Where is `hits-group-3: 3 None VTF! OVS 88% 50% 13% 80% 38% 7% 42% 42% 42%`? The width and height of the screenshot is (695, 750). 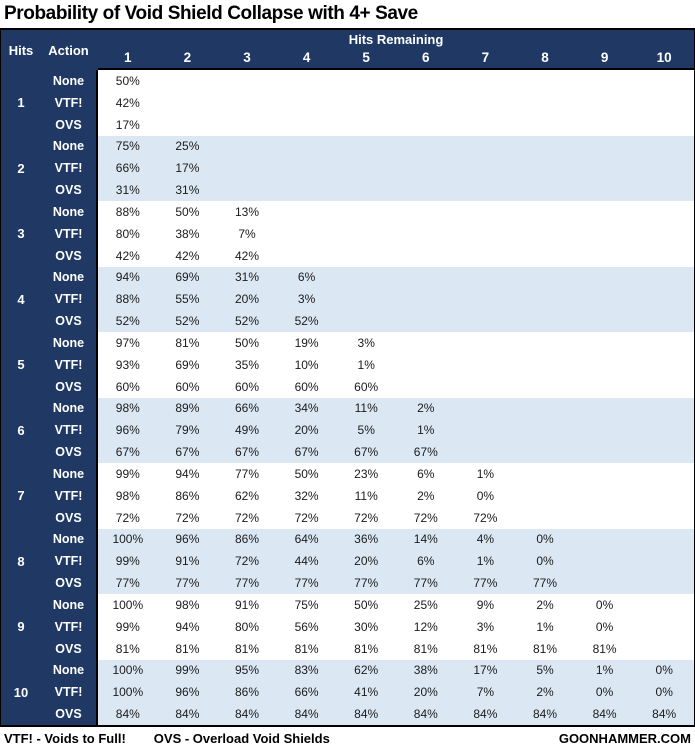
hits-group-3: 3 None VTF! OVS 88% 50% 13% 80% 38% 7% 42% 42% 42% is located at coordinates (347, 234).